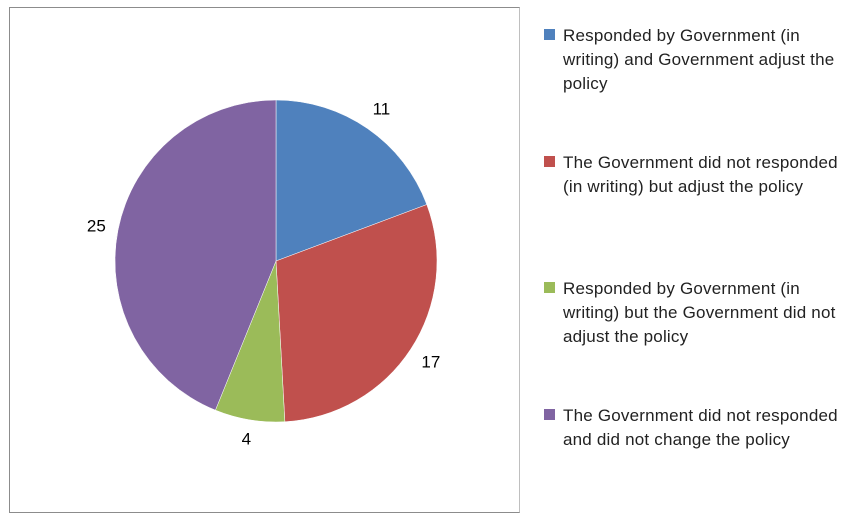  I want to click on slice-label-3: 4, so click(246, 439).